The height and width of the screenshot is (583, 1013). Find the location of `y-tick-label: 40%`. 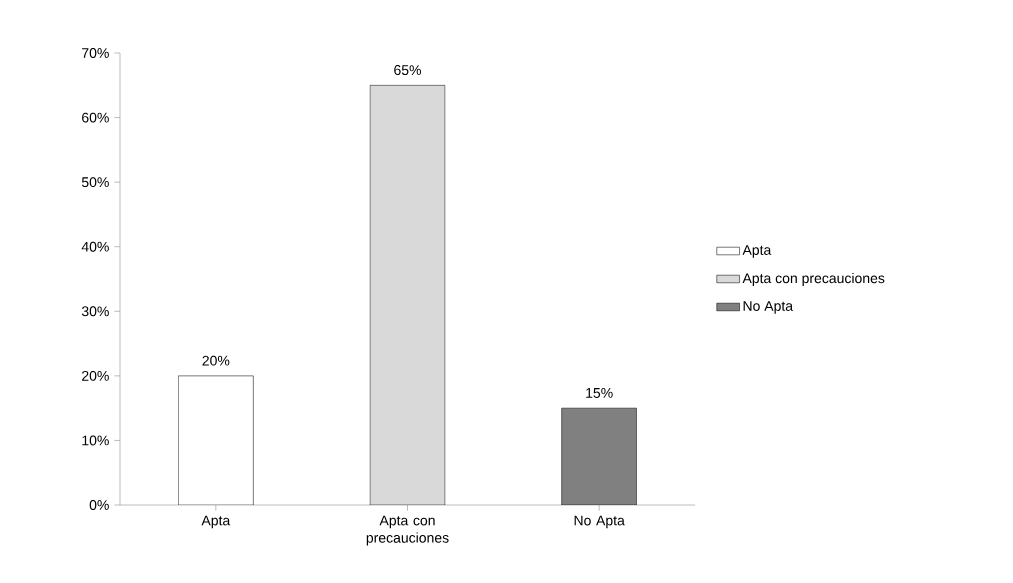

y-tick-label: 40% is located at coordinates (95, 246).